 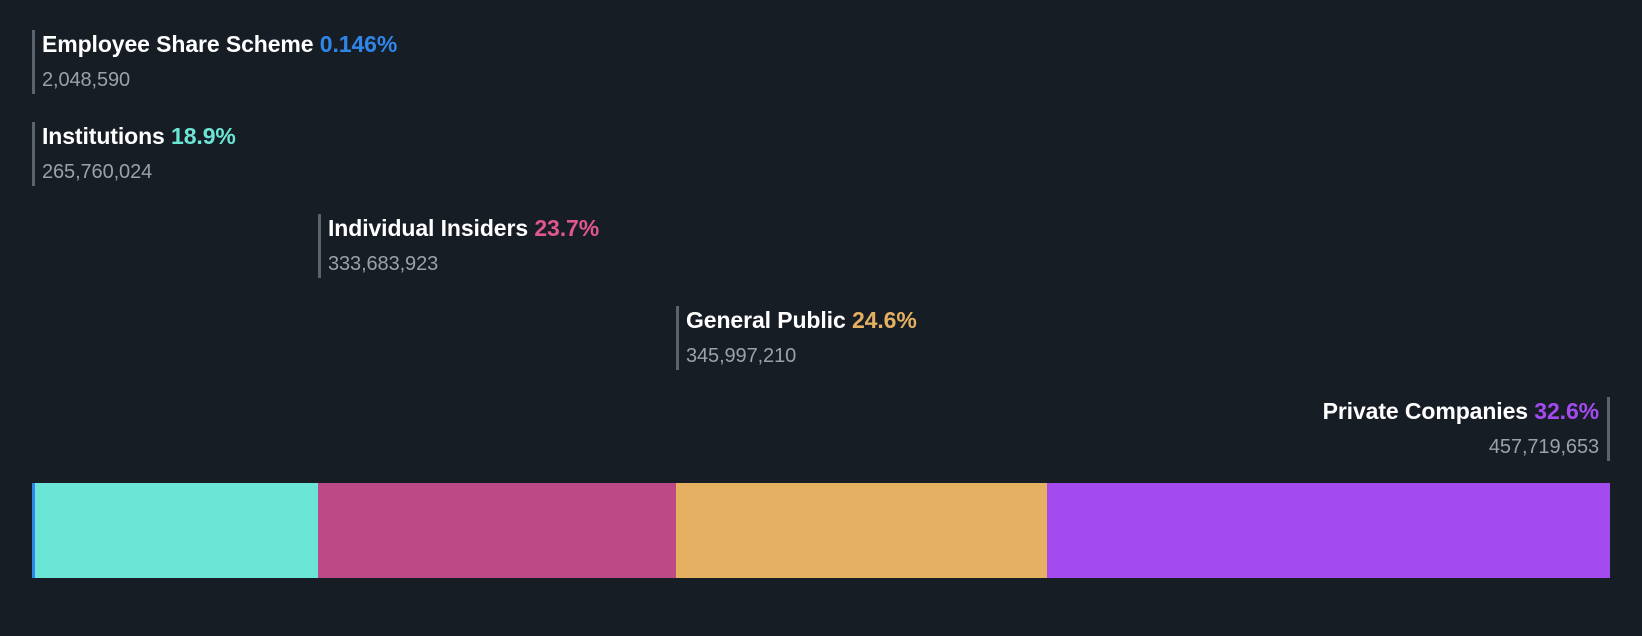 What do you see at coordinates (796, 338) in the screenshot?
I see `label-block-general-public: General Public 24.6% 345,997,210` at bounding box center [796, 338].